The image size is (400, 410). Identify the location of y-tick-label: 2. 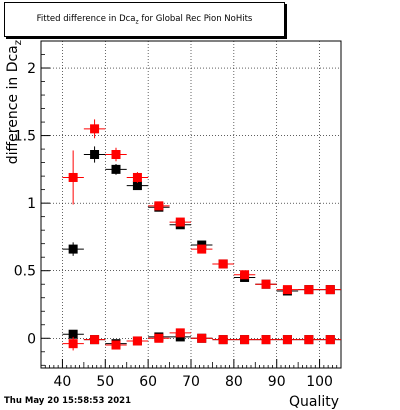
(31, 69).